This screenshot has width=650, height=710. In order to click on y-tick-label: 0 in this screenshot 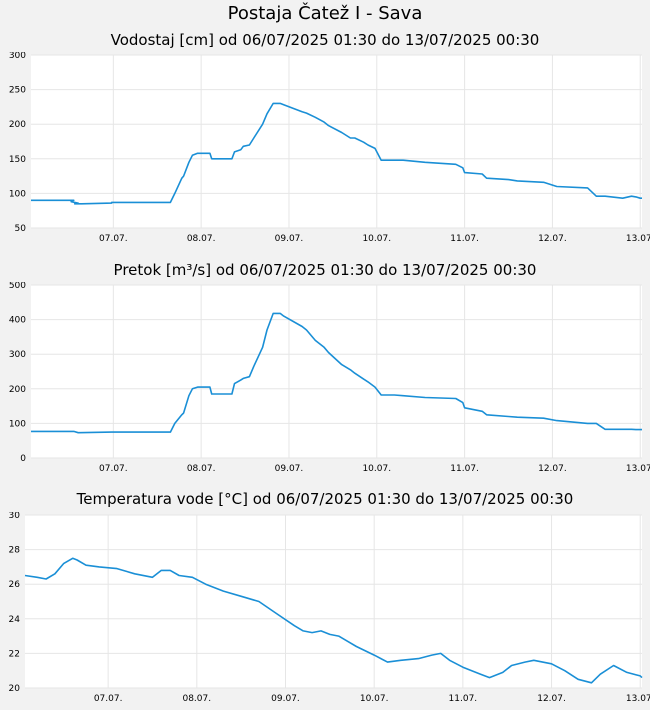, I will do `click(23, 459)`.